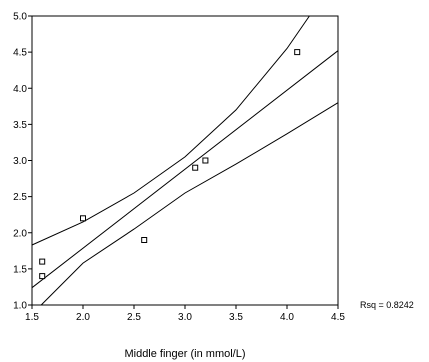 The width and height of the screenshot is (429, 362). I want to click on y-tick-label: 3.0, so click(20, 161).